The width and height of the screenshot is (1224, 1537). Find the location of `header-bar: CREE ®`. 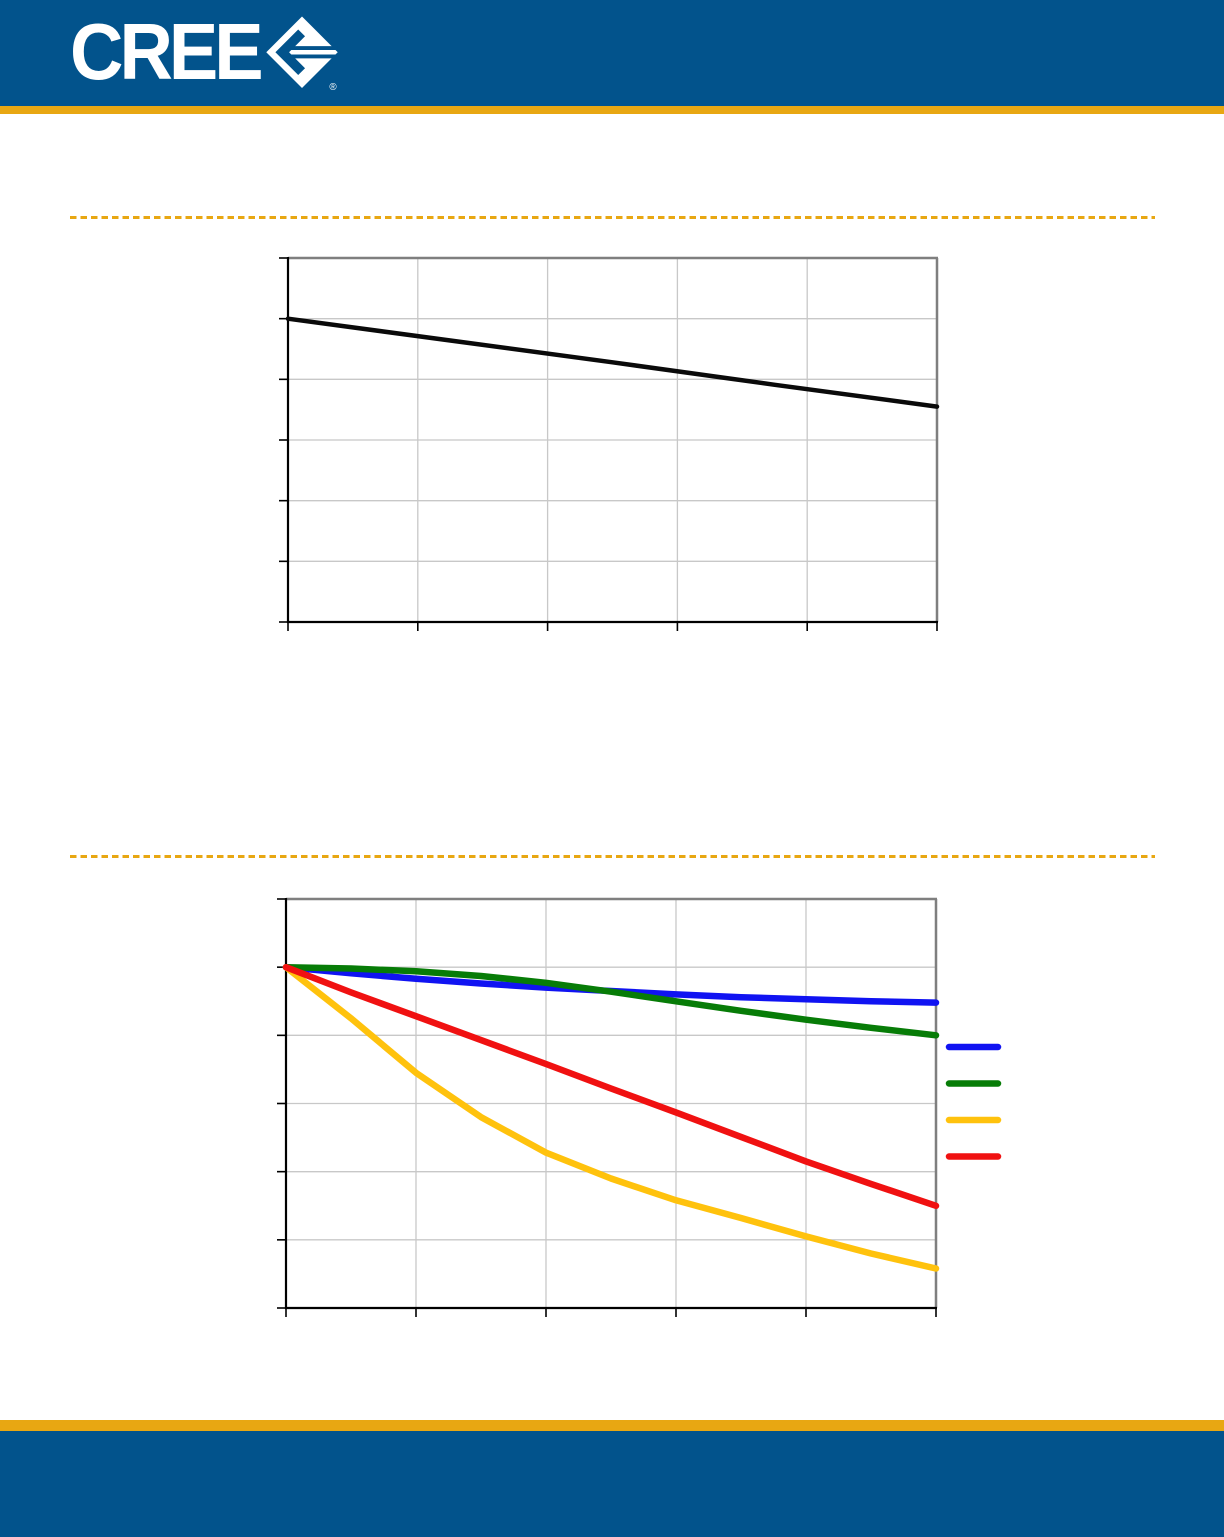

header-bar: CREE ® is located at coordinates (612, 53).